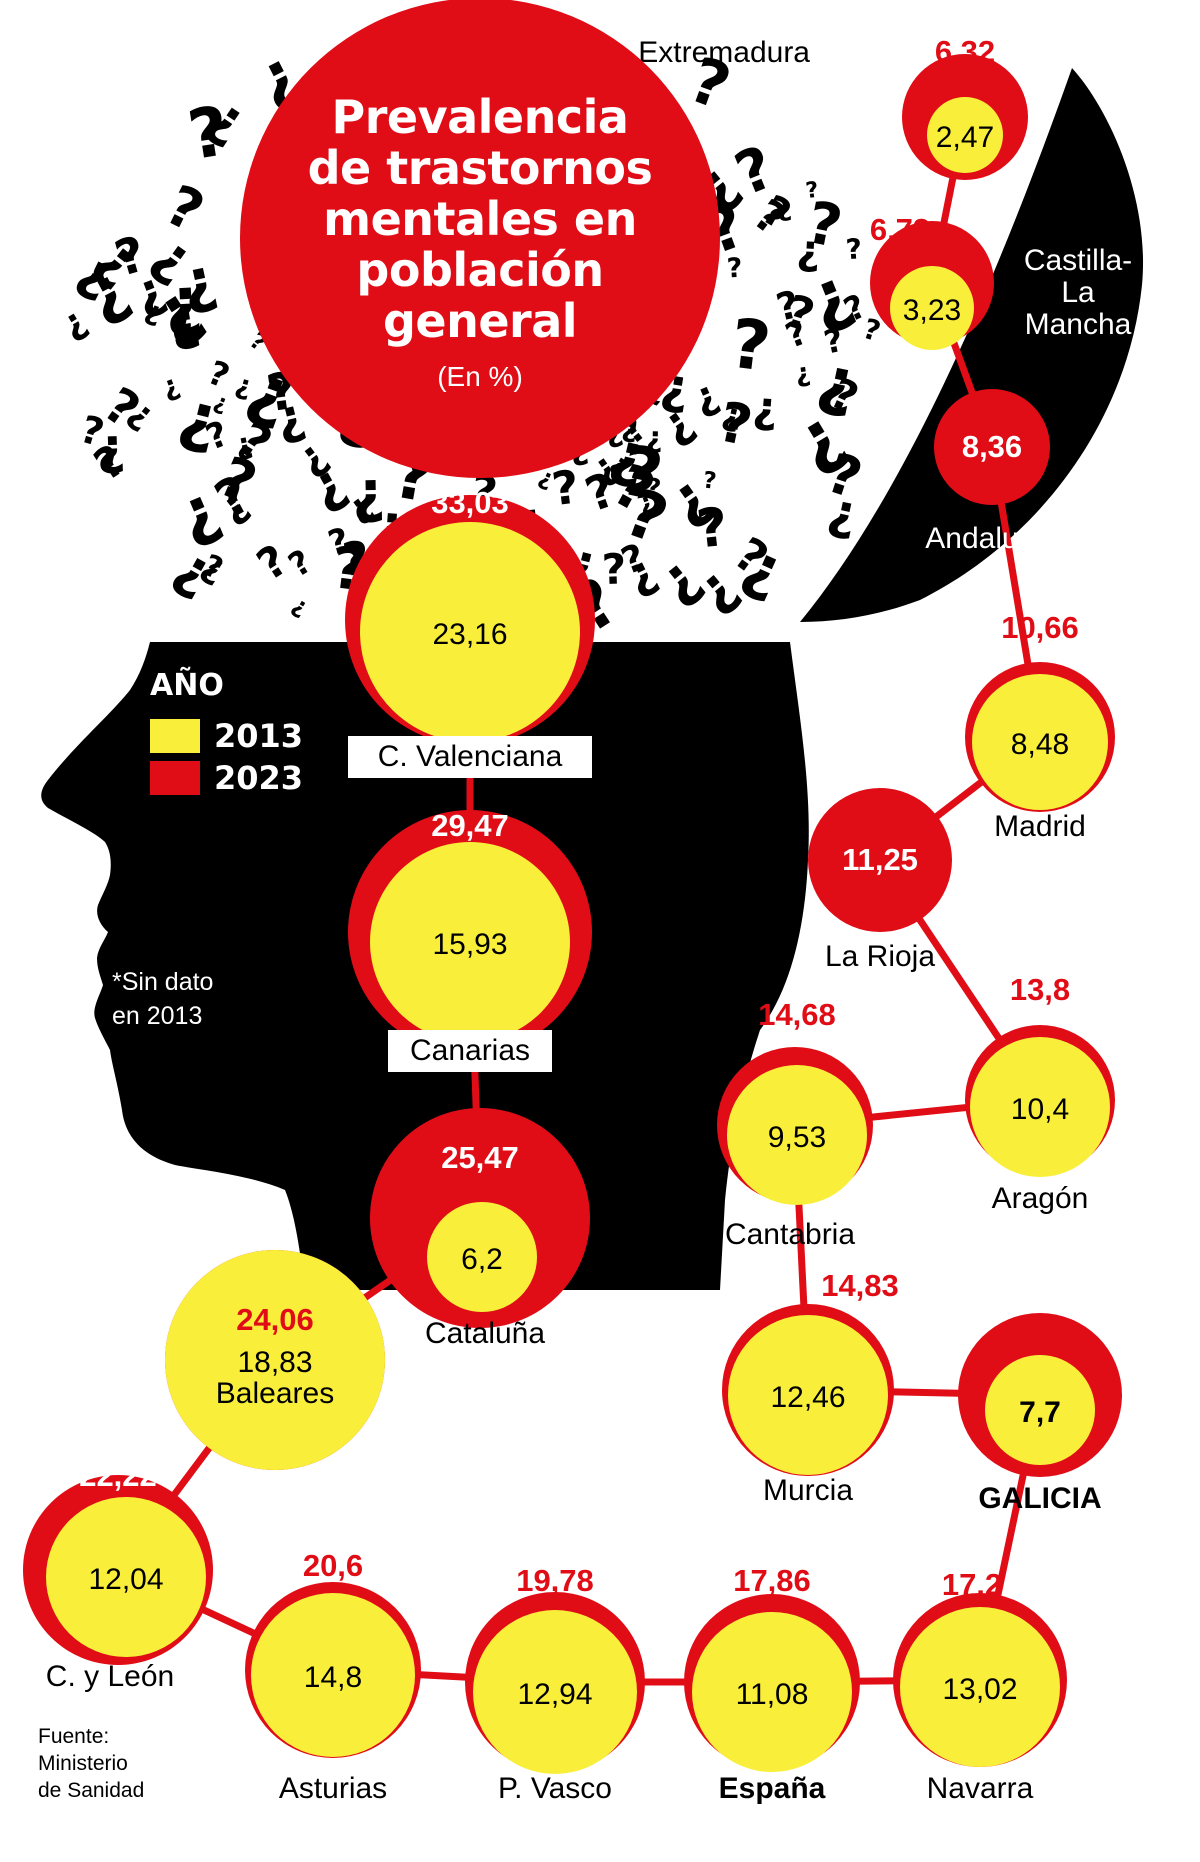 This screenshot has height=1862, width=1200. What do you see at coordinates (555, 1580) in the screenshot?
I see `value-2023-label: 19,78` at bounding box center [555, 1580].